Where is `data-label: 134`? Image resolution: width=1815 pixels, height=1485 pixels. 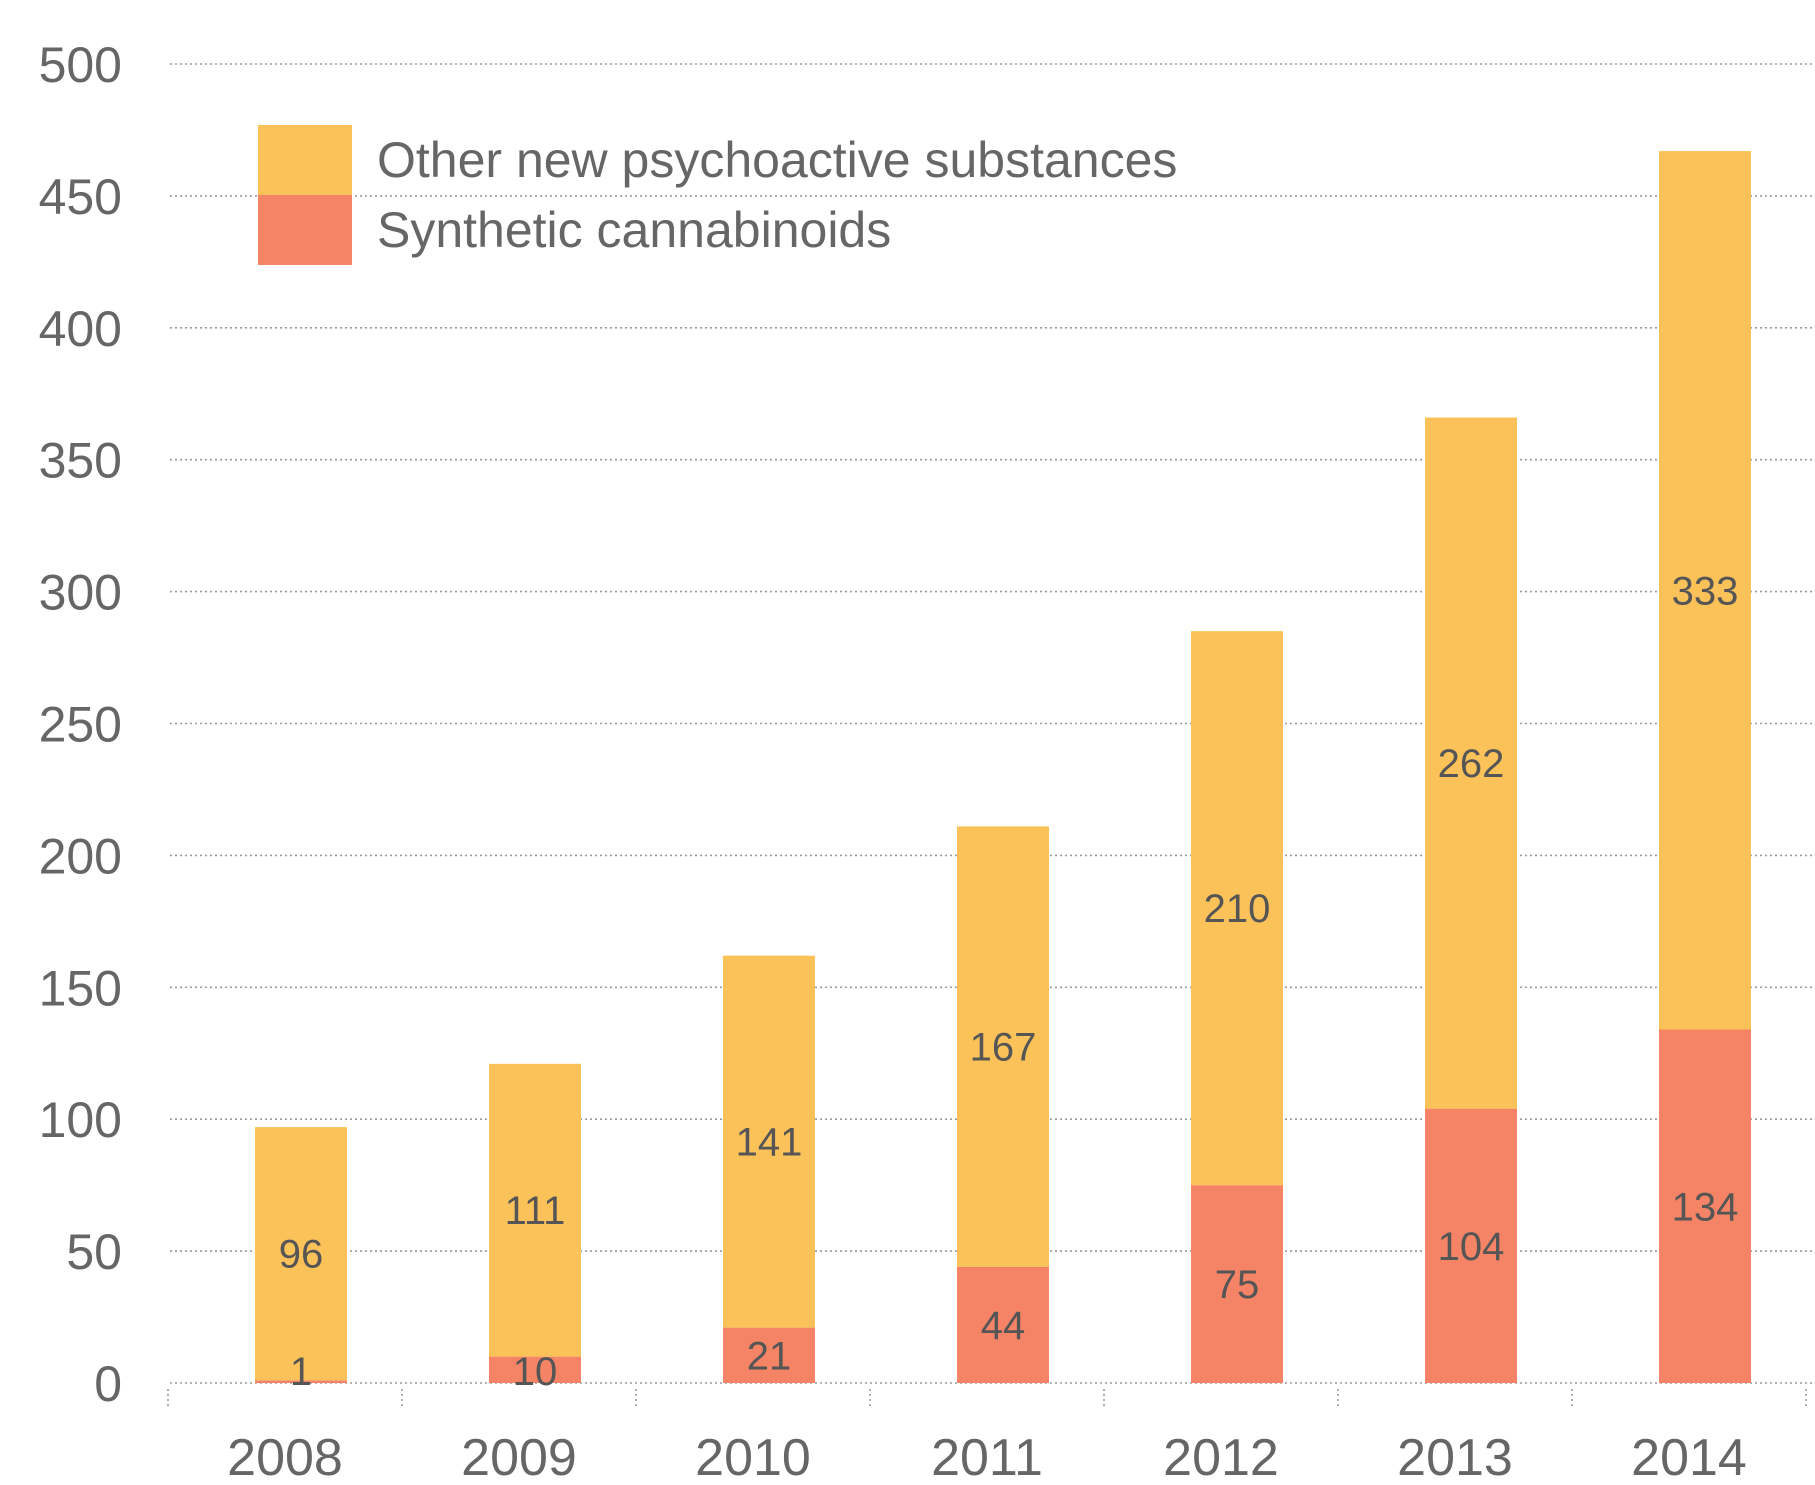
data-label: 134 is located at coordinates (1705, 1207).